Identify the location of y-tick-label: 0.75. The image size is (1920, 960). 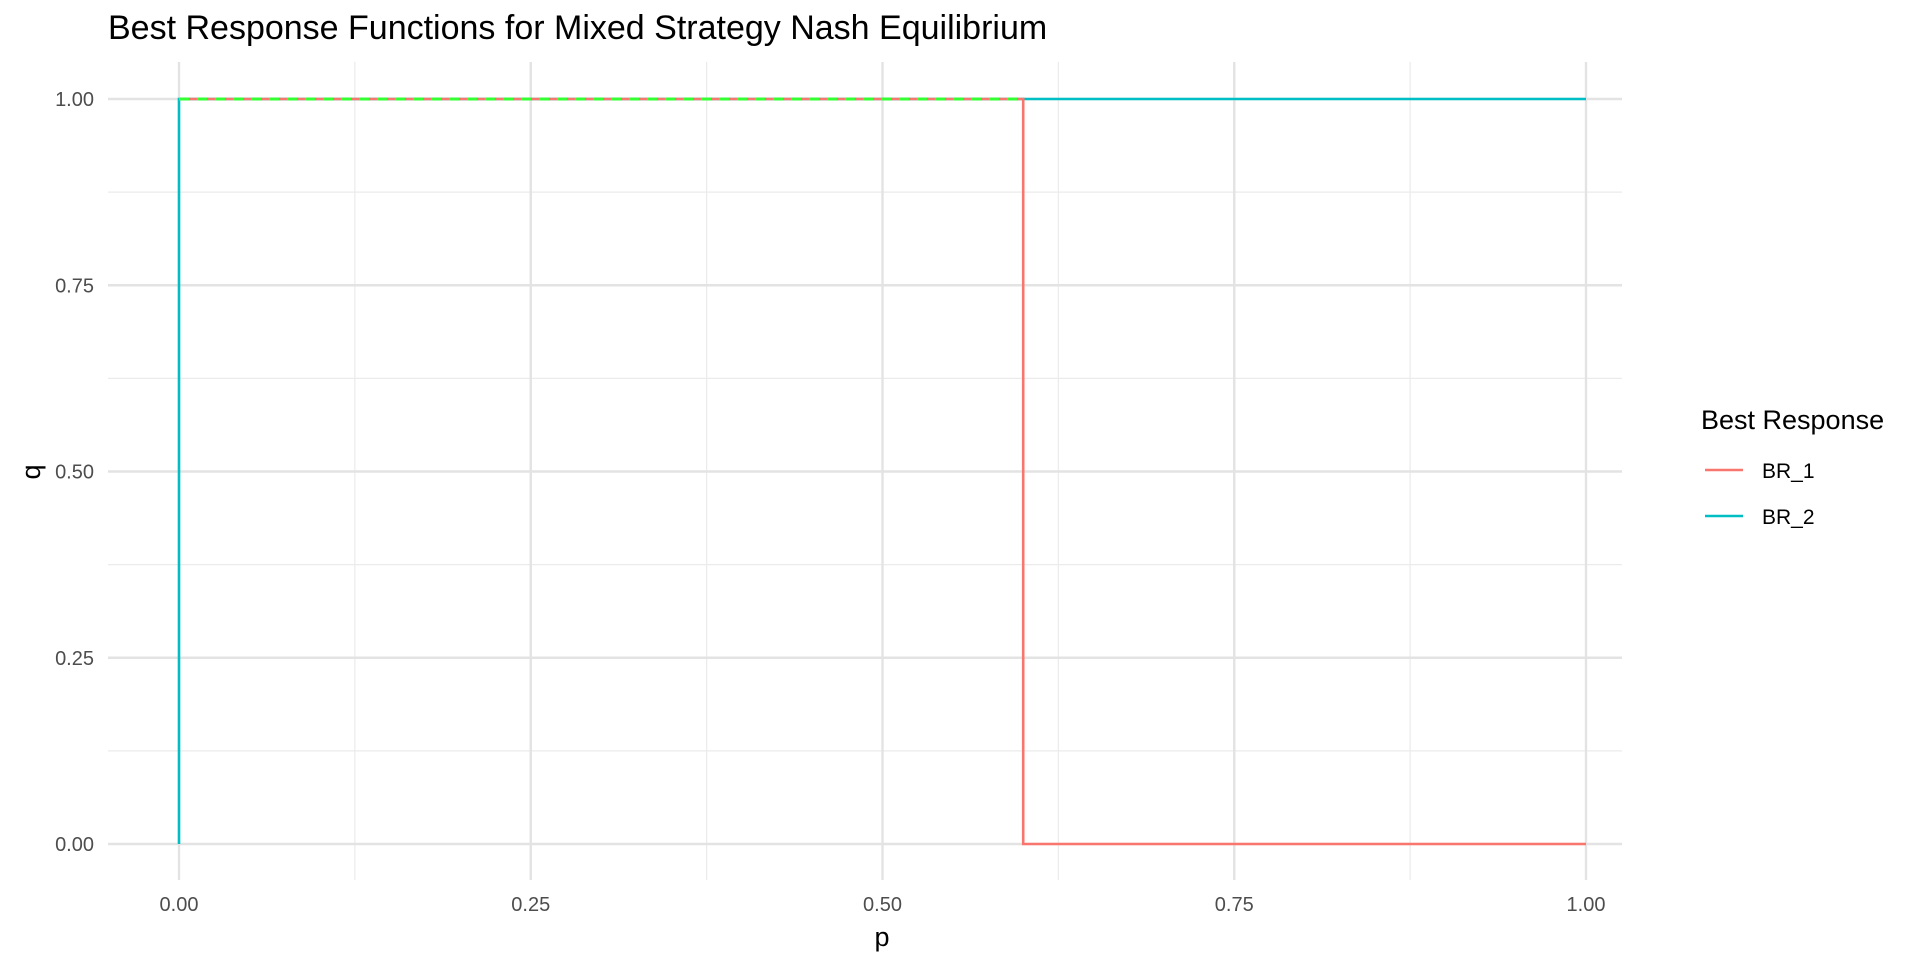
(74, 286).